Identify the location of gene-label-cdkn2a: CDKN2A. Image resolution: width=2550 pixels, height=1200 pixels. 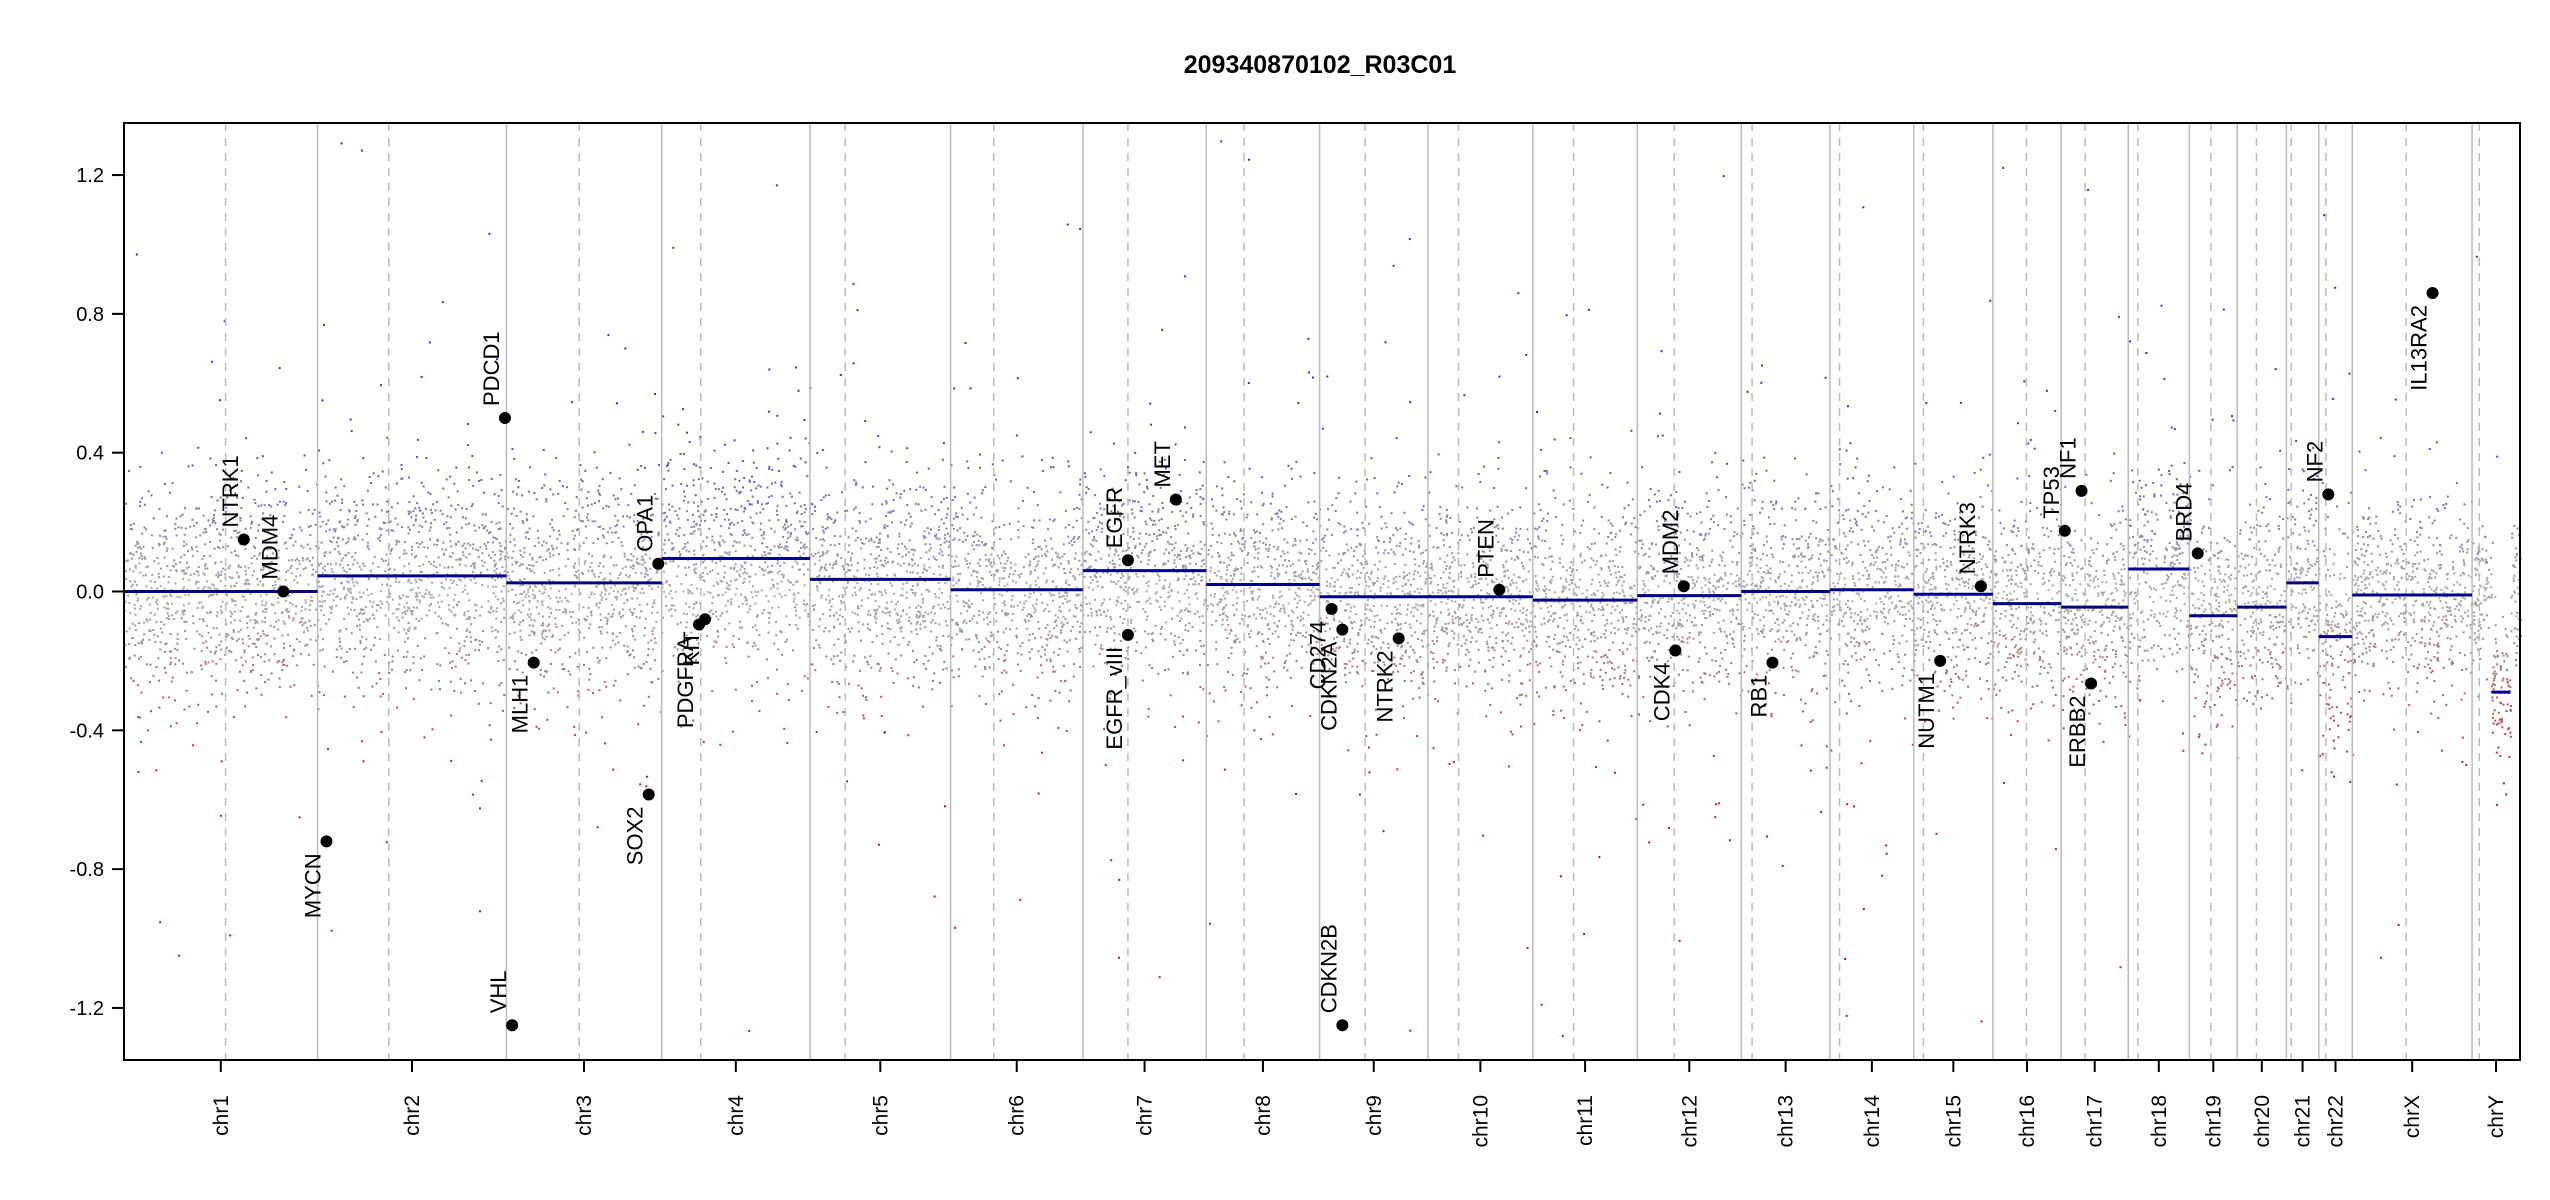
(1328, 686).